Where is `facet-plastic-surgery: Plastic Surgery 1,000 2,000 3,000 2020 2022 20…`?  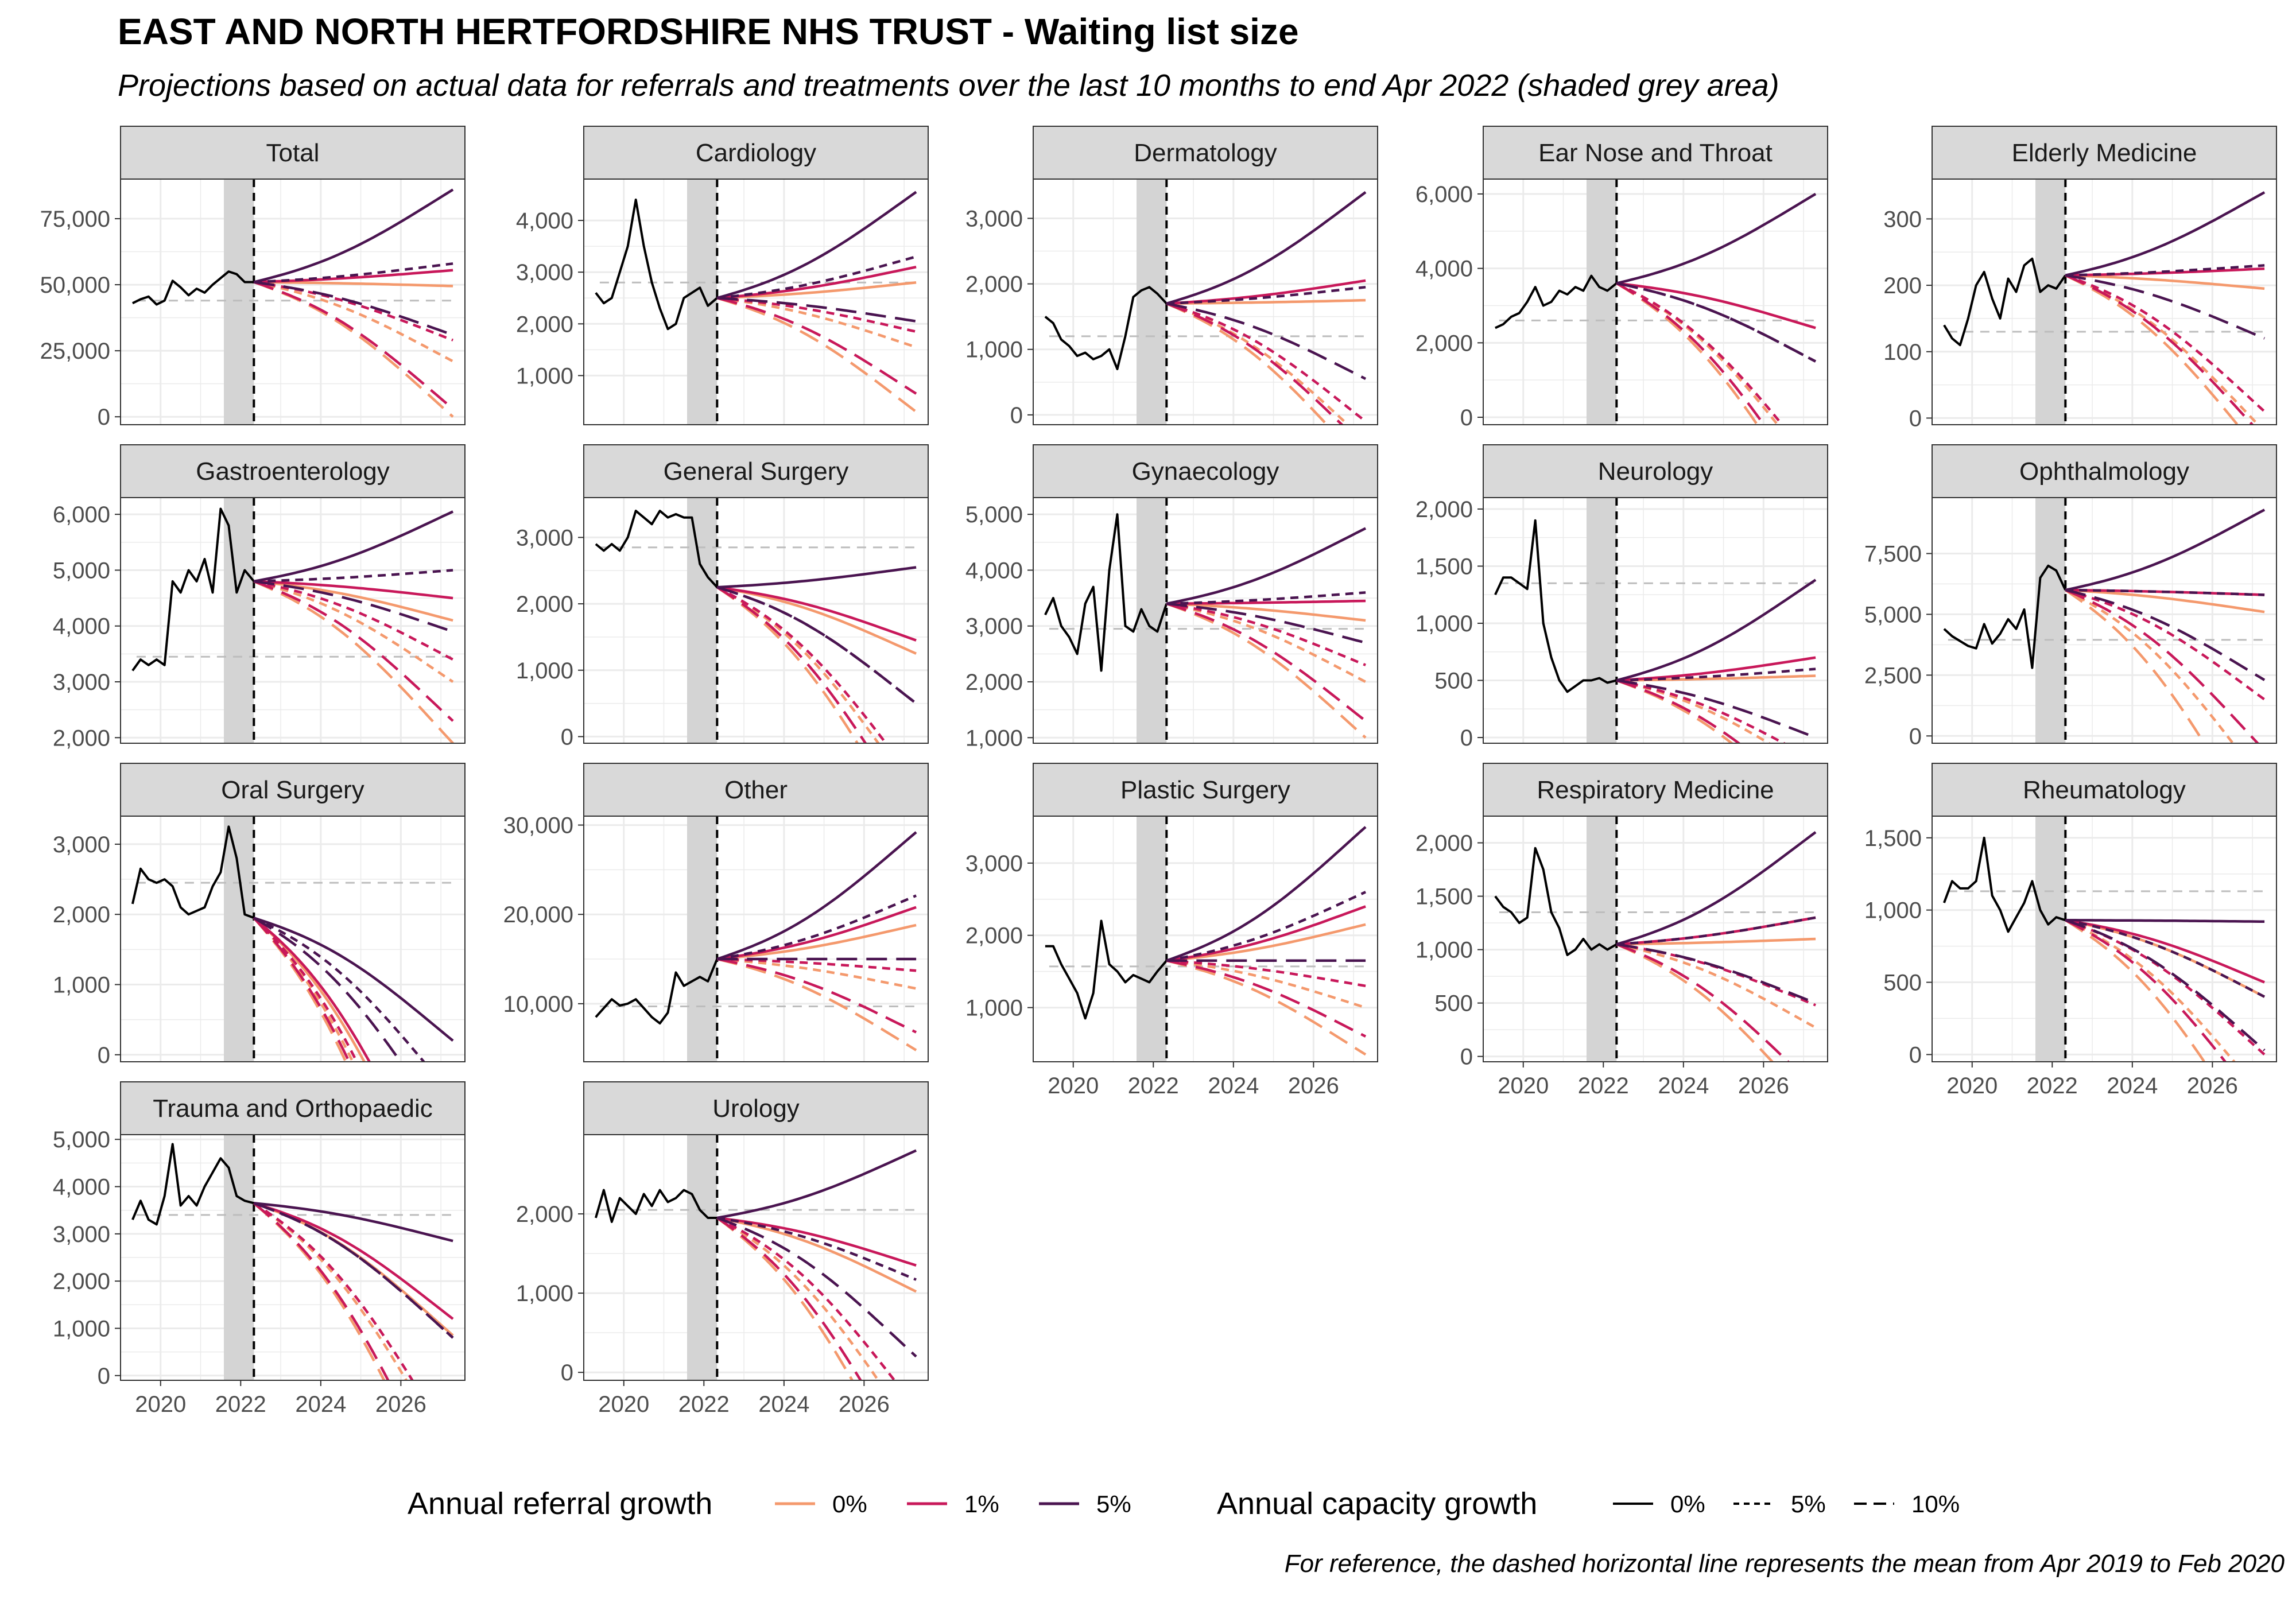
facet-plastic-surgery: Plastic Surgery 1,000 2,000 3,000 2020 2022 20… is located at coordinates (1171, 930).